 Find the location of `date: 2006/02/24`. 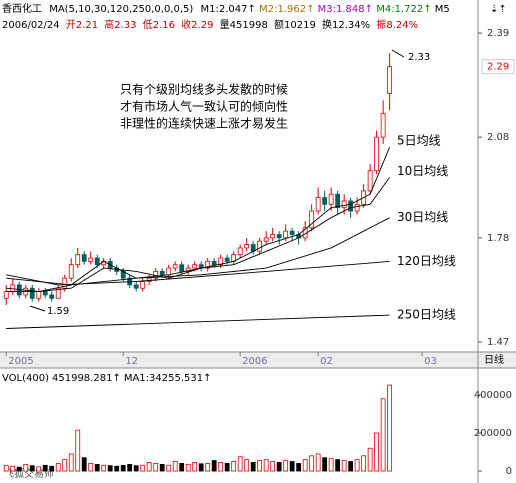

date: 2006/02/24 is located at coordinates (31, 25).